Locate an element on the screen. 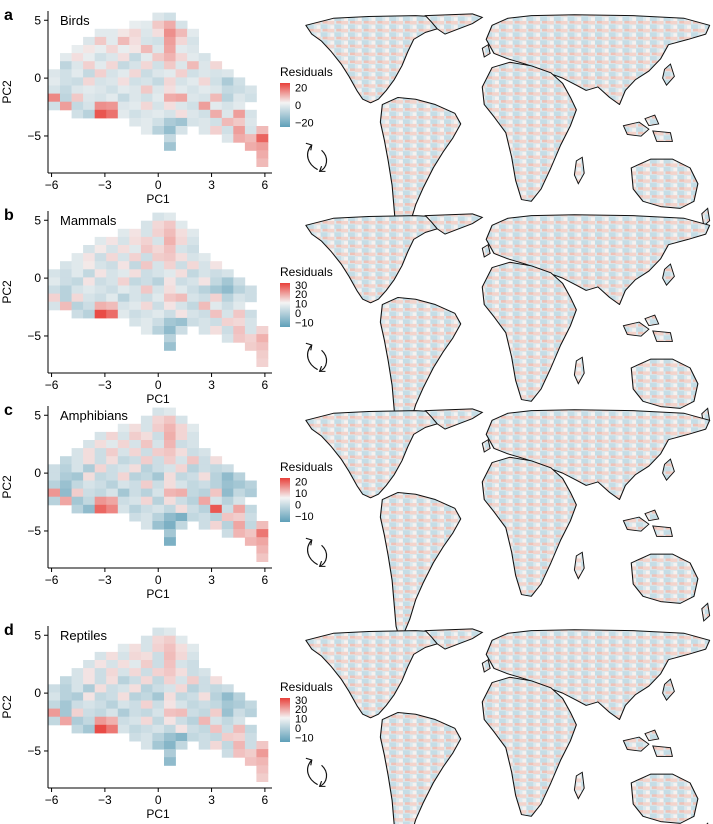 This screenshot has width=713, height=824. y-tick-label: 5 is located at coordinates (37, 220).